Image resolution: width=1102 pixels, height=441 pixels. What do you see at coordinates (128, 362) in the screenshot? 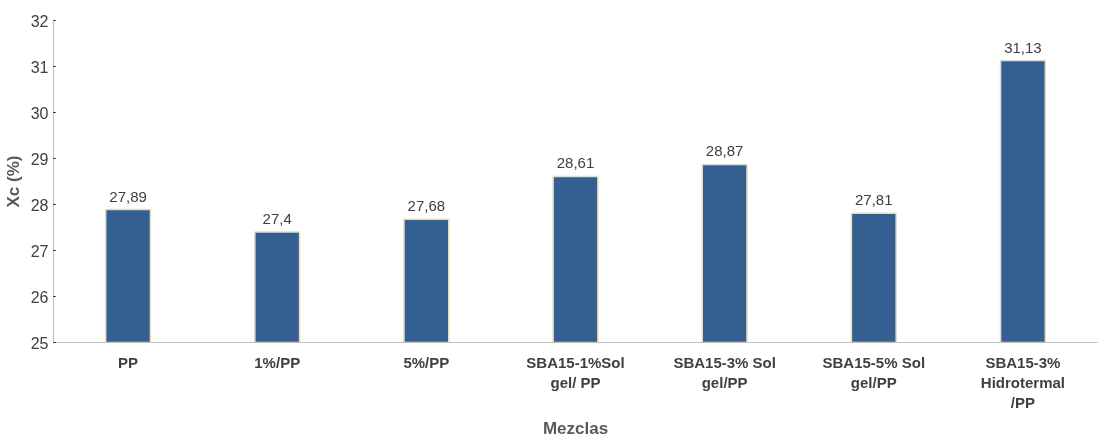
I see `x-tick-label: PP` at bounding box center [128, 362].